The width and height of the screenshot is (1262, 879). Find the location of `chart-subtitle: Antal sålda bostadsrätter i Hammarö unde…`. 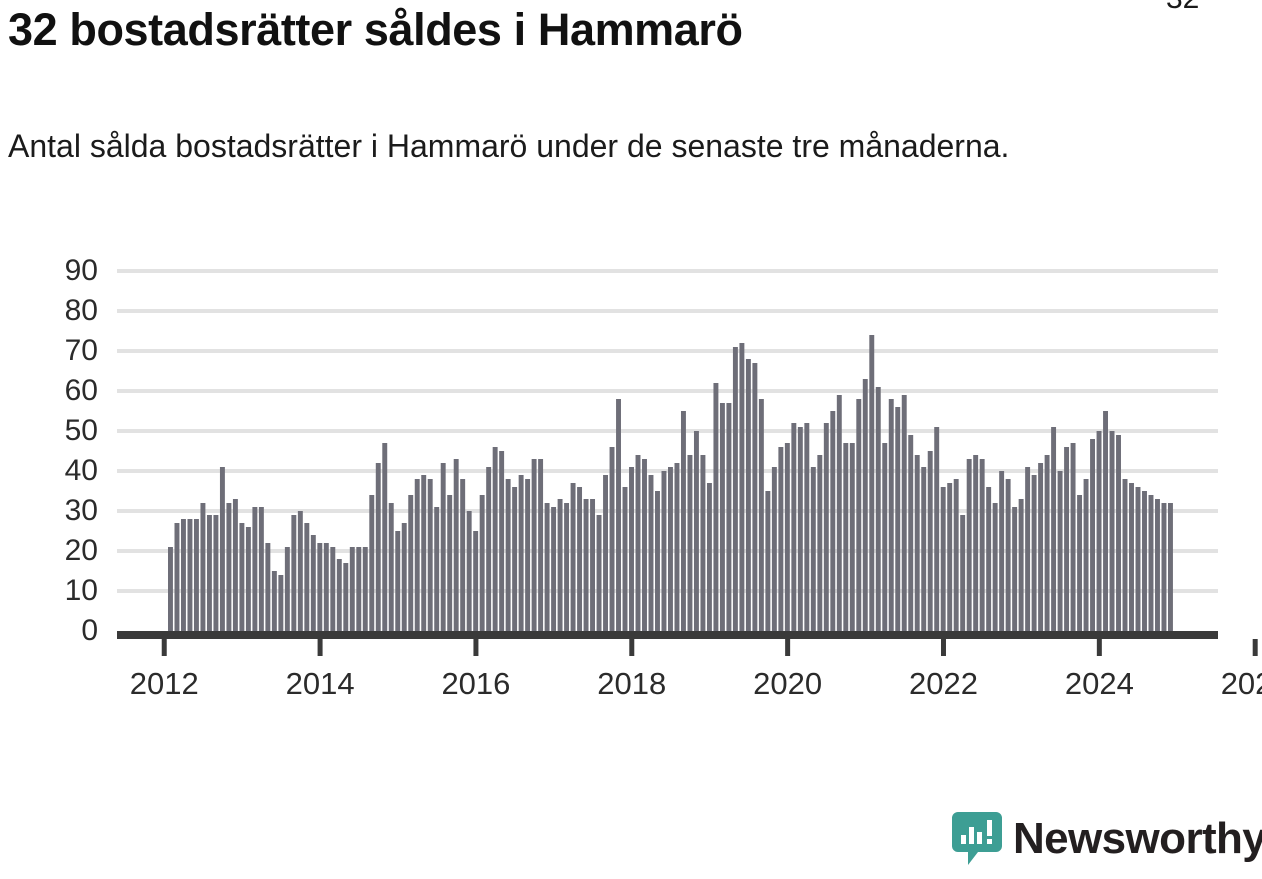

chart-subtitle: Antal sålda bostadsrätter i Hammarö unde… is located at coordinates (509, 146).